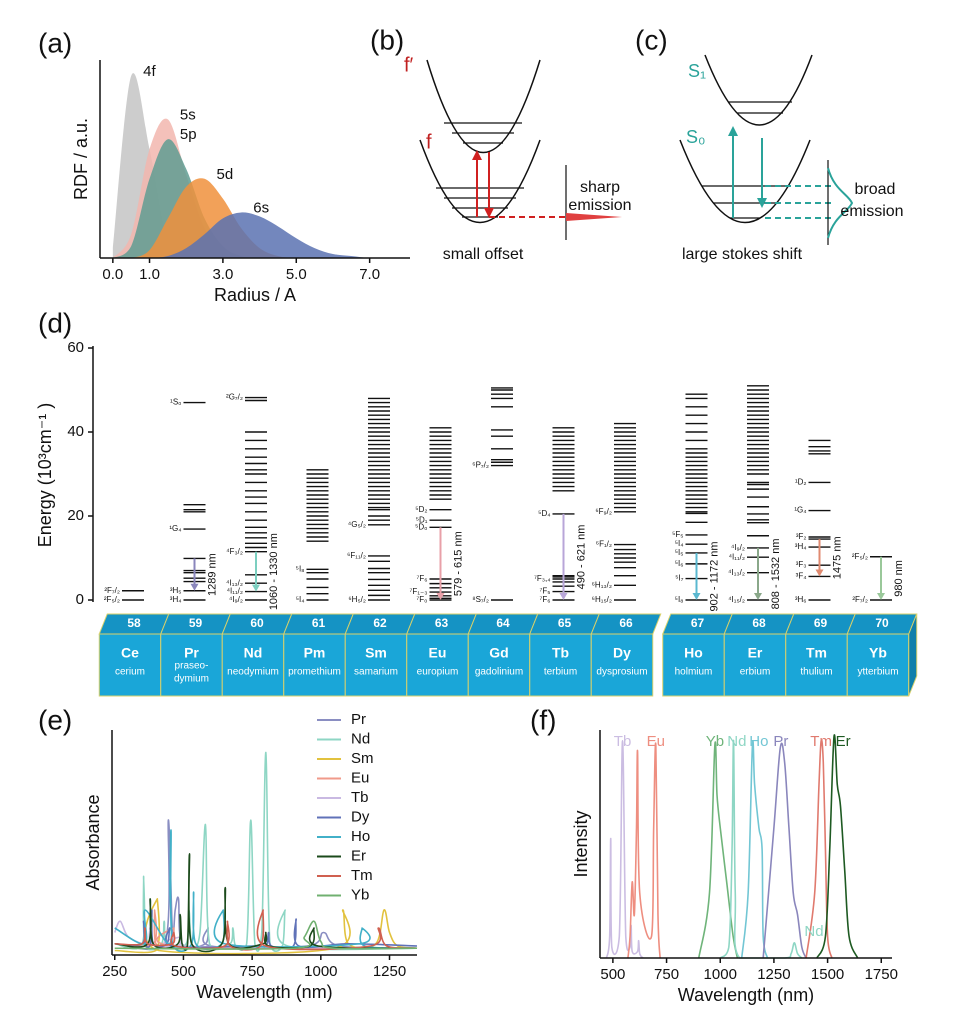  Describe the element at coordinates (827, 974) in the screenshot. I see `x-tick-label: 1500` at that location.